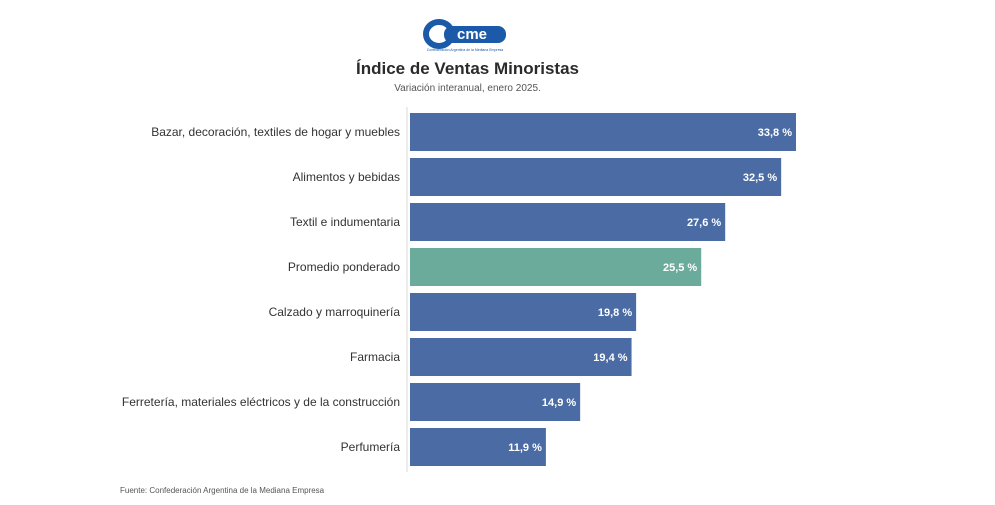 The width and height of the screenshot is (995, 505). What do you see at coordinates (610, 358) in the screenshot?
I see `data-label: 19,4 %` at bounding box center [610, 358].